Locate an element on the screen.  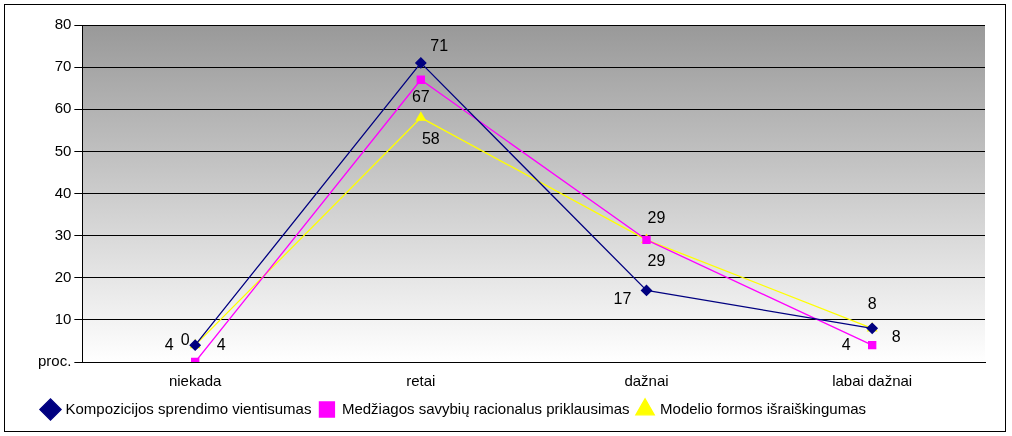
data-label: 58 is located at coordinates (430, 138).